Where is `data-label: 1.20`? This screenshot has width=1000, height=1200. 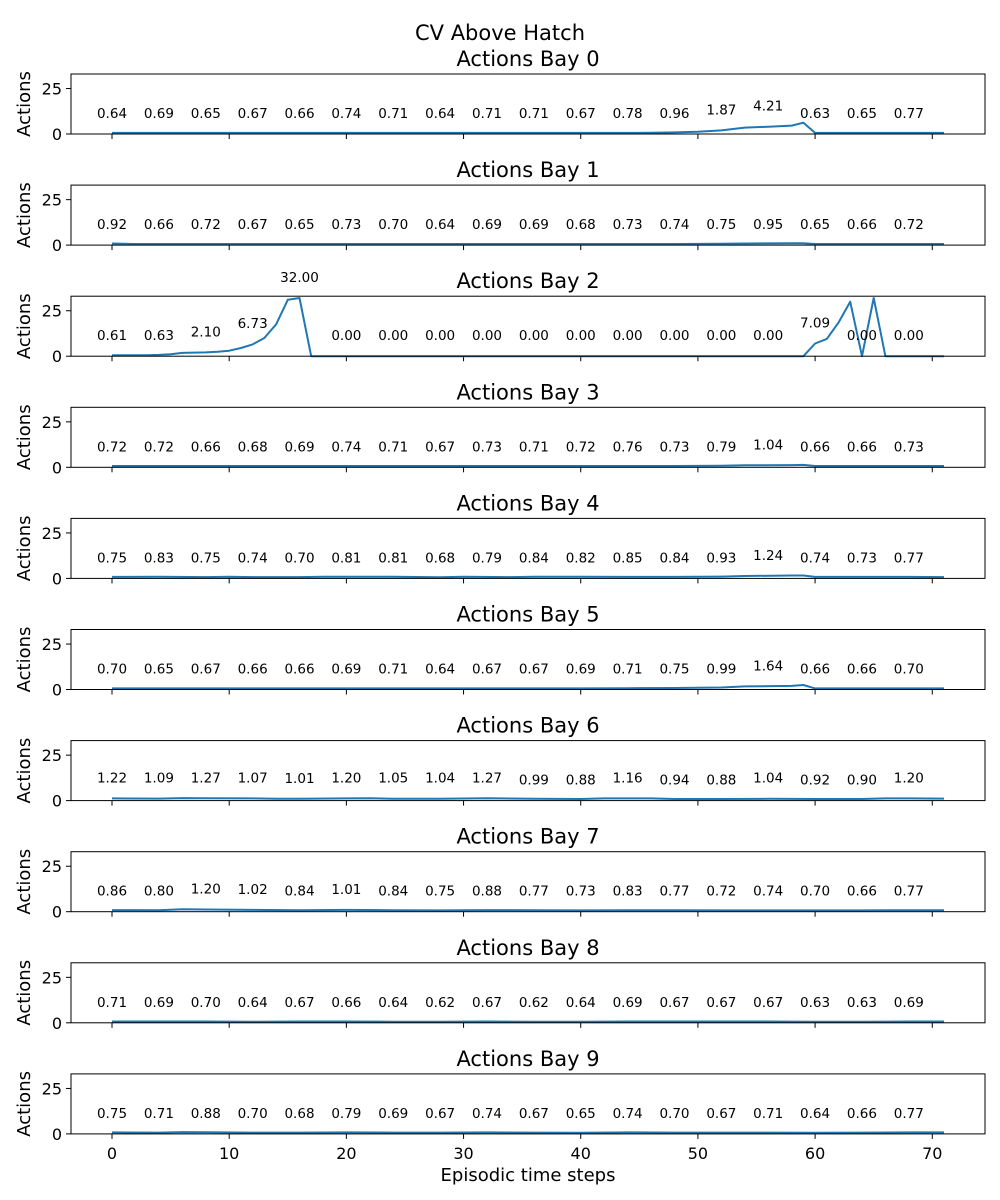
data-label: 1.20 is located at coordinates (206, 890).